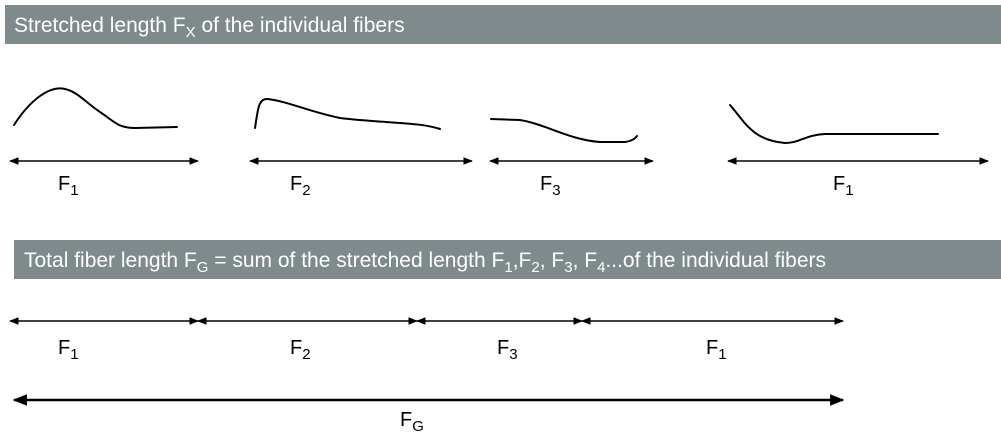  What do you see at coordinates (110, 260) in the screenshot?
I see `header-part: Total fiber length F` at bounding box center [110, 260].